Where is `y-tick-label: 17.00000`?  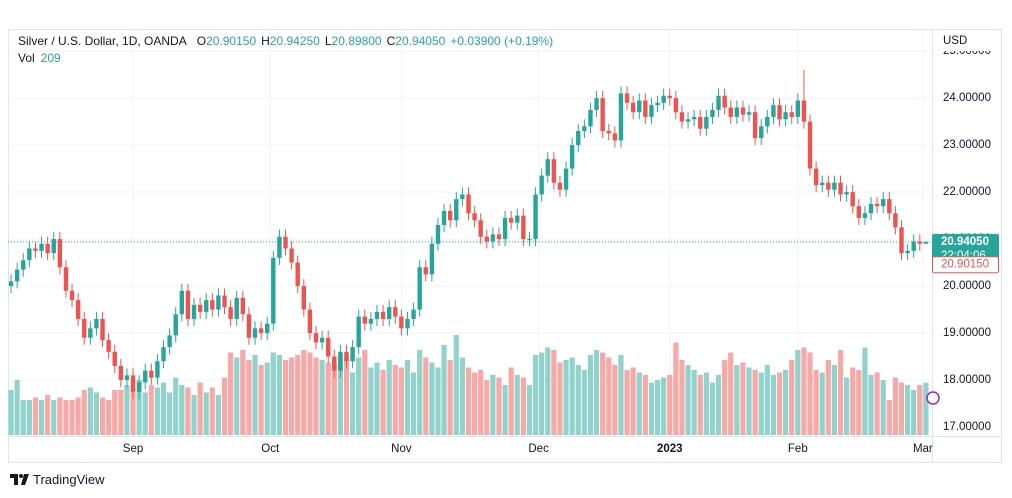 y-tick-label: 17.00000 is located at coordinates (967, 427).